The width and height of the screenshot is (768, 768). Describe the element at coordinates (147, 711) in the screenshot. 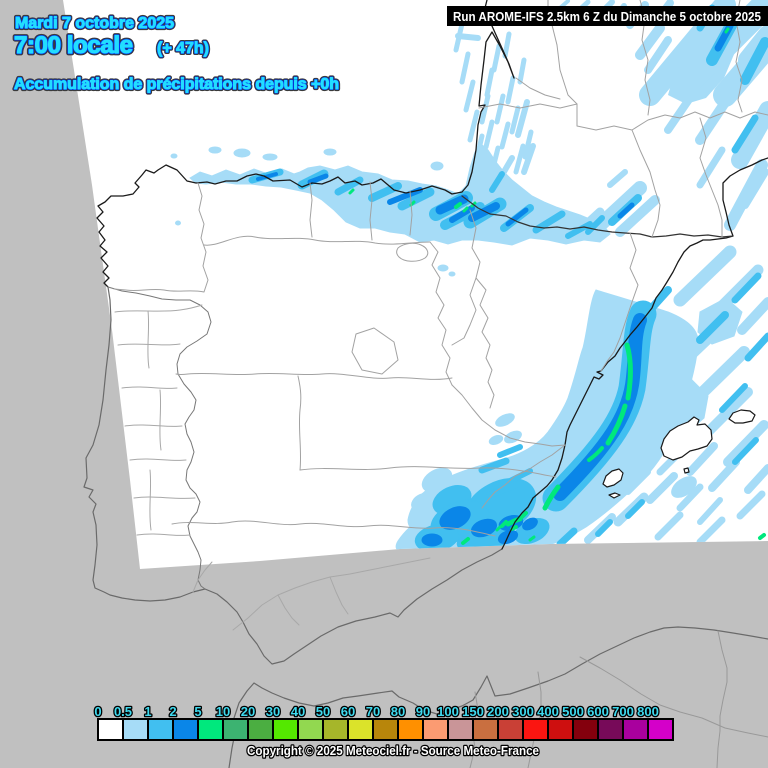

I see `svg-text: 1` at that location.